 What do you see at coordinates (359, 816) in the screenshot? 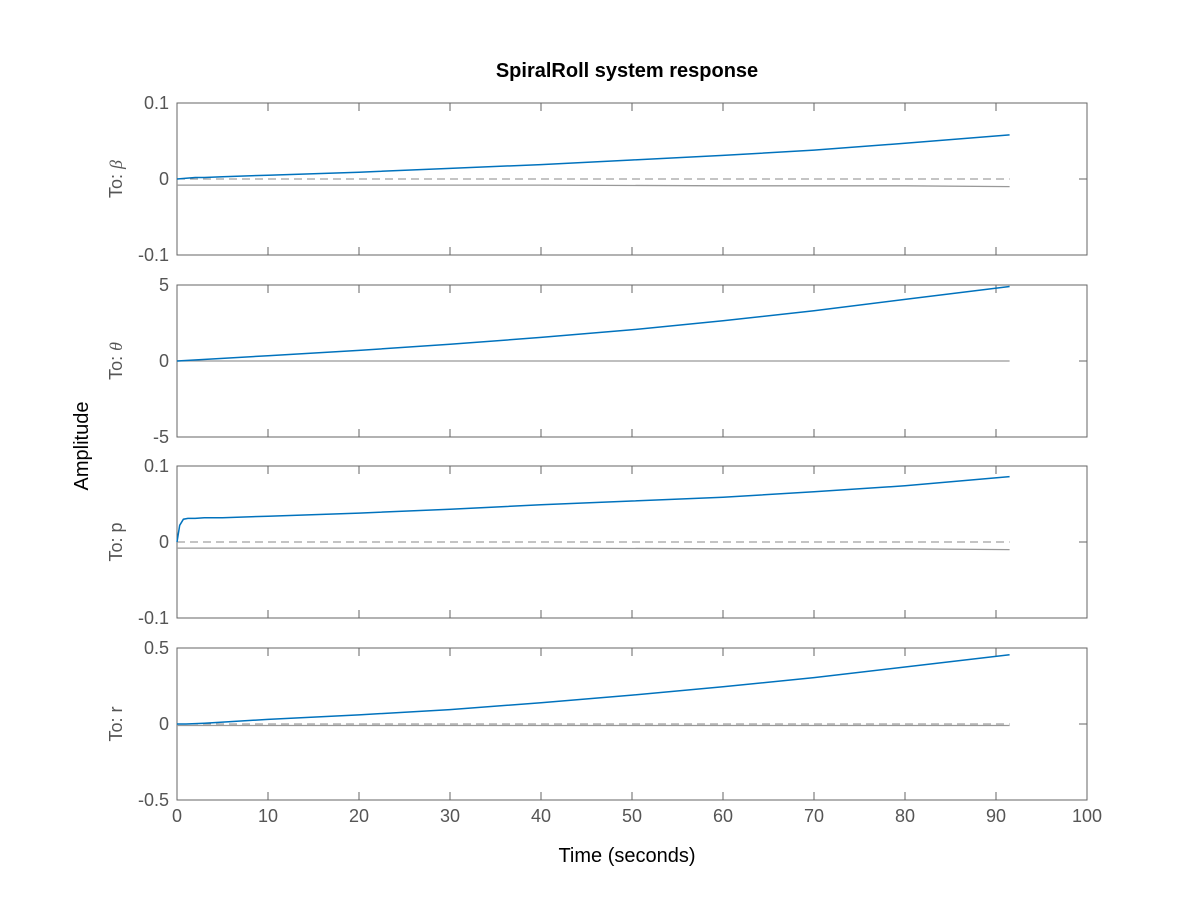
I see `x-tick-label: 20` at bounding box center [359, 816].